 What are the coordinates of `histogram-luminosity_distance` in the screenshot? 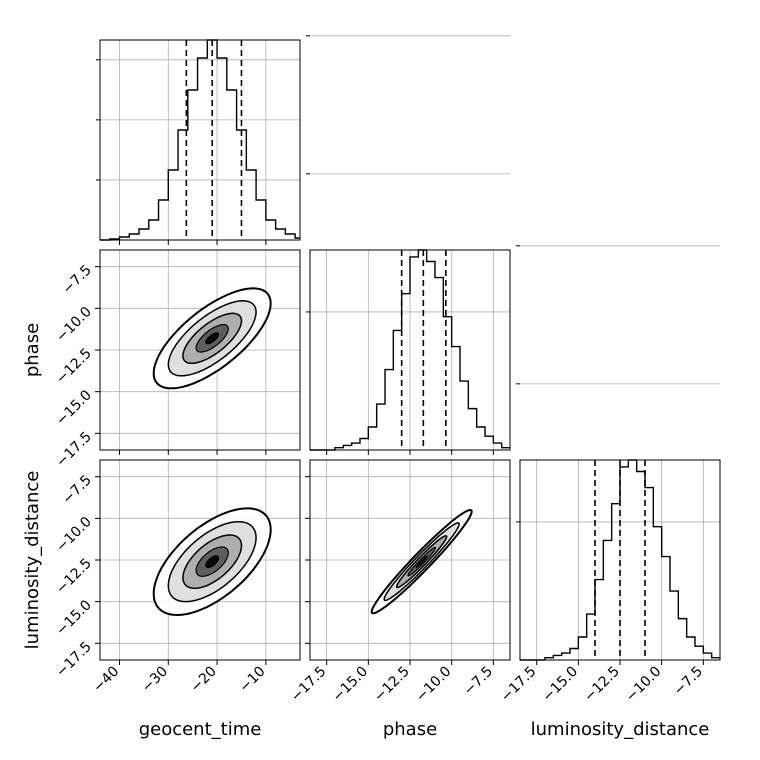 It's located at (620, 560).